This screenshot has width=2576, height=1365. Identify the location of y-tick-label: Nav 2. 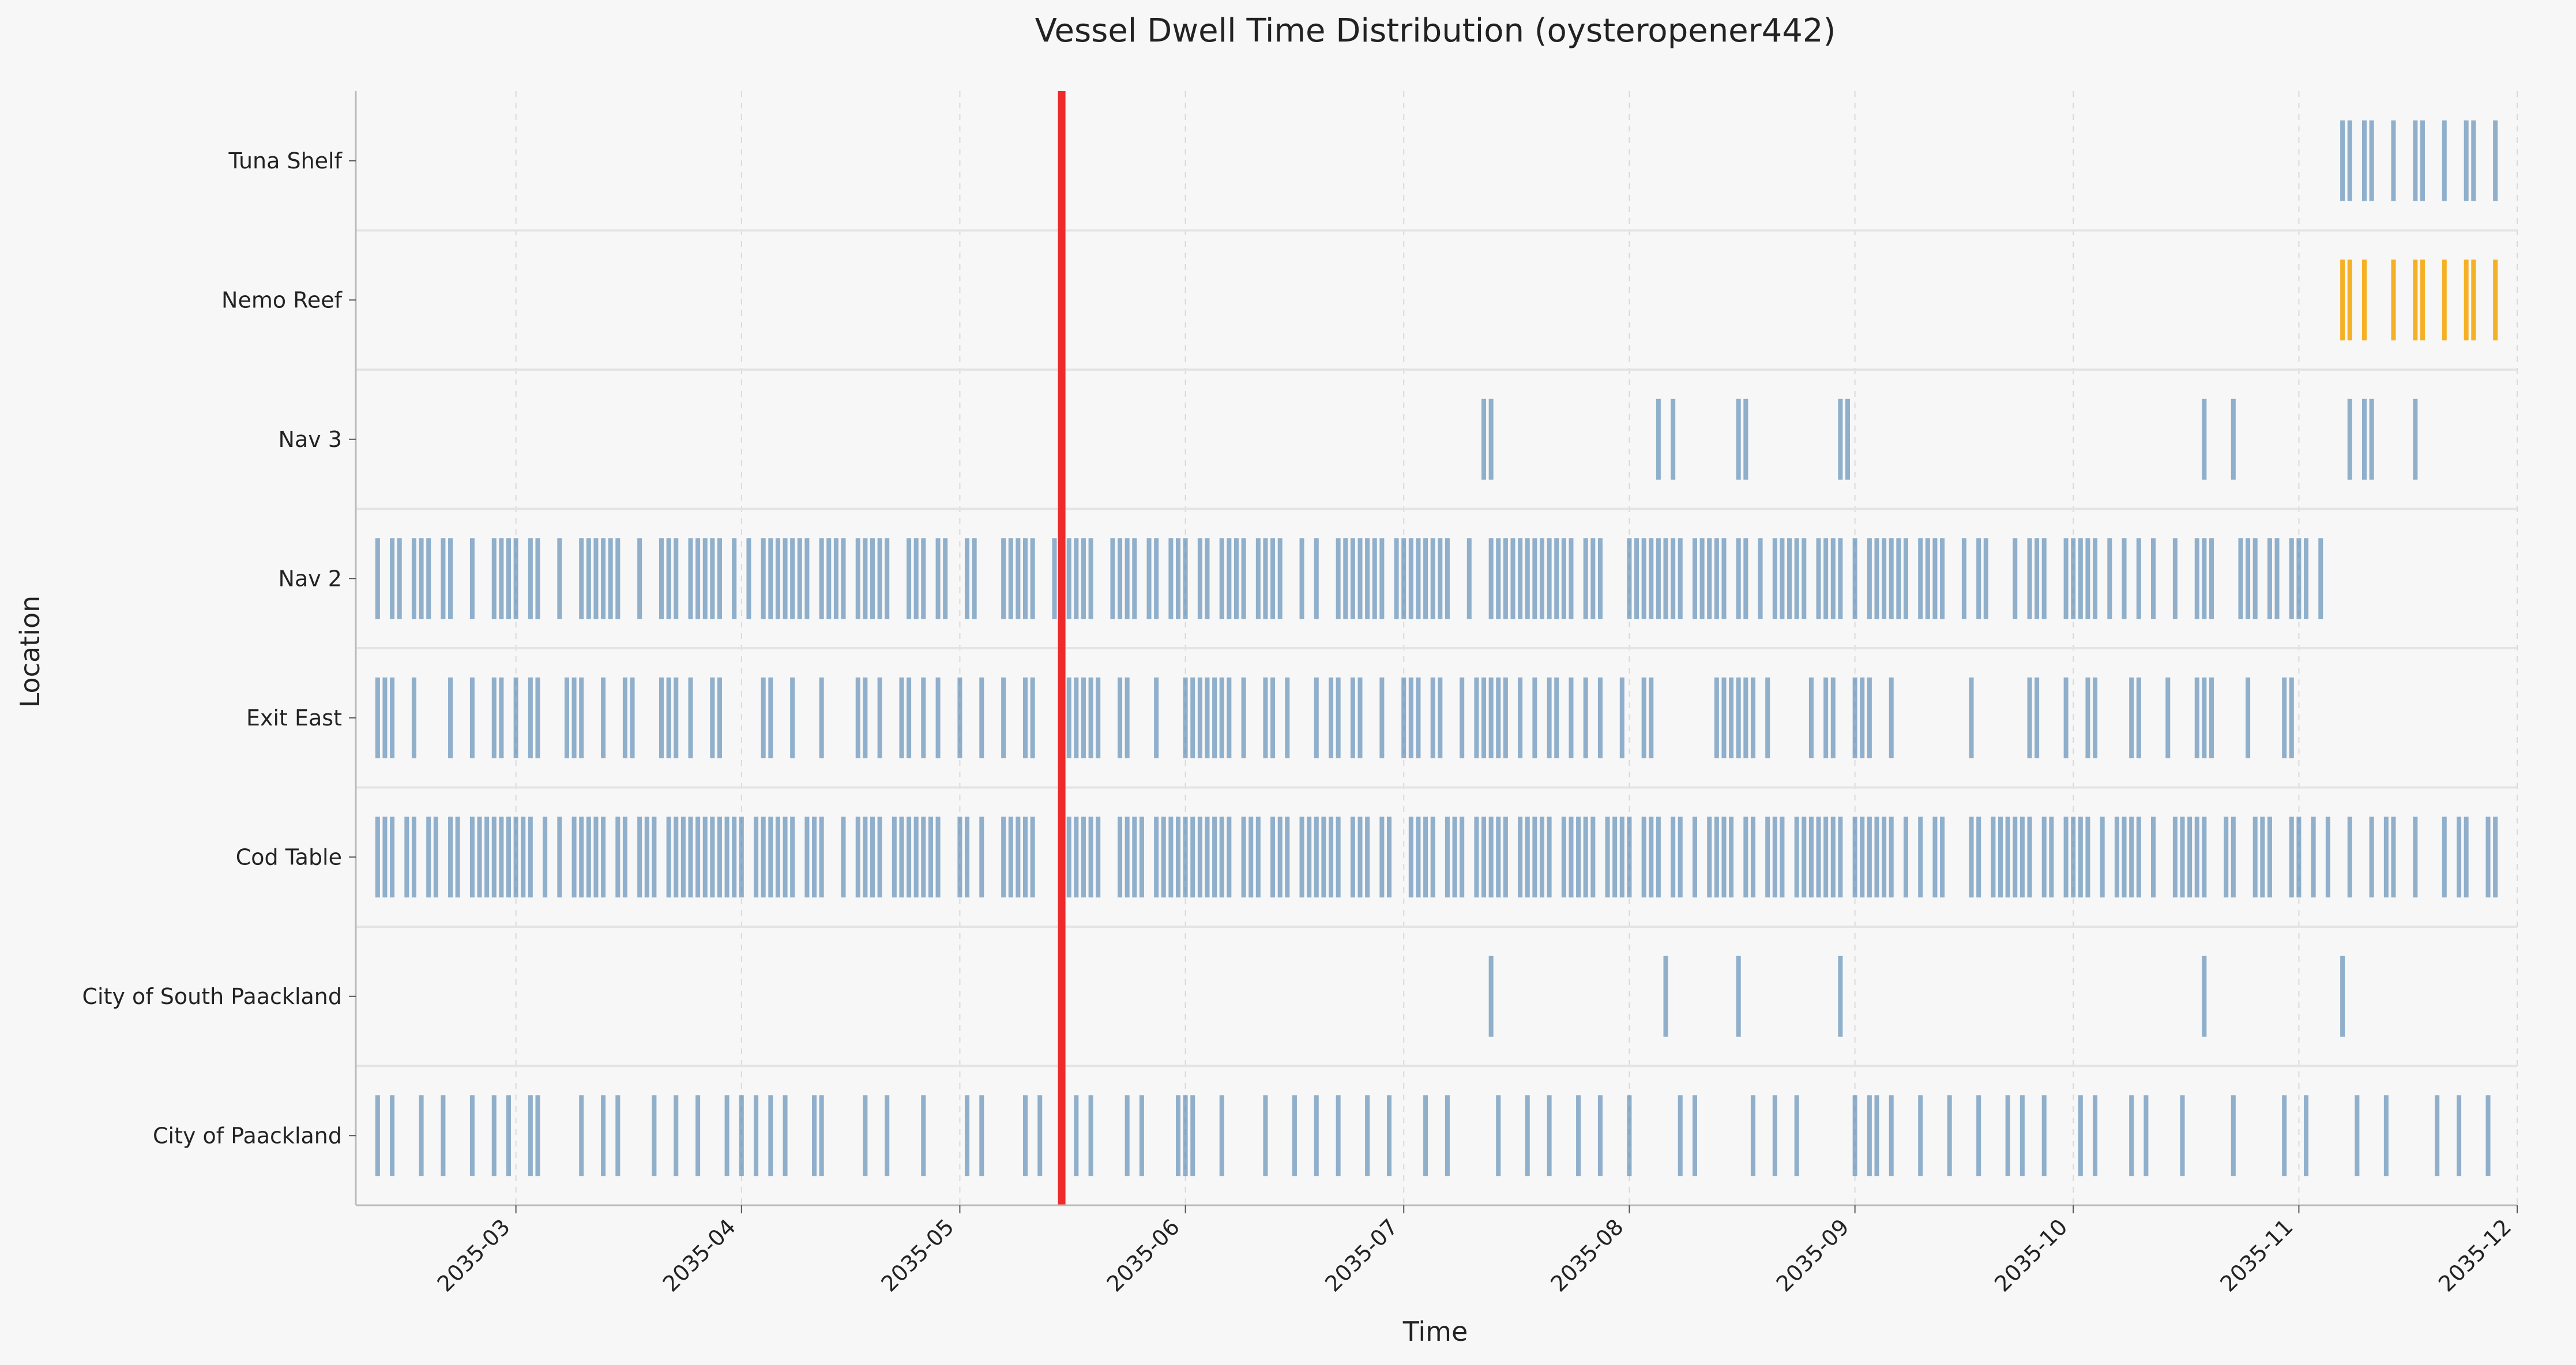
(310, 578).